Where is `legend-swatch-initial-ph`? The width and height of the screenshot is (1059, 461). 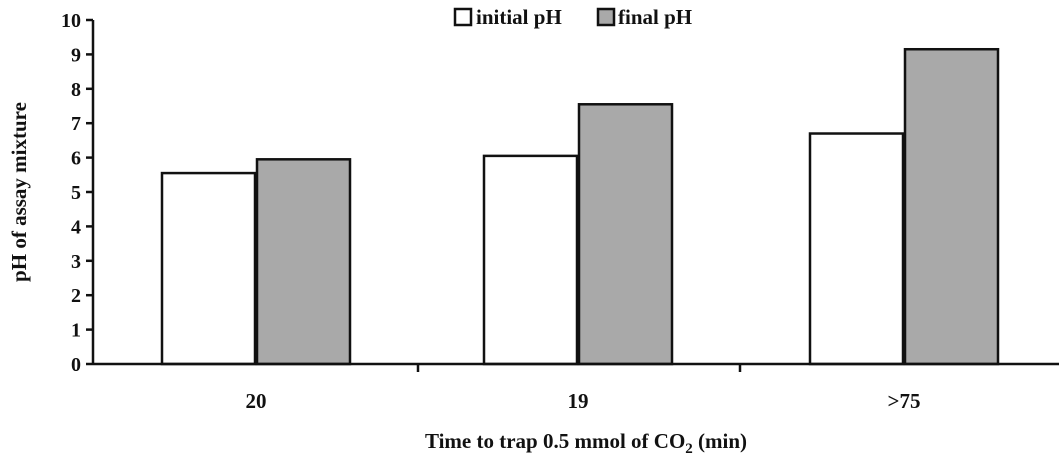
legend-swatch-initial-ph is located at coordinates (463, 17).